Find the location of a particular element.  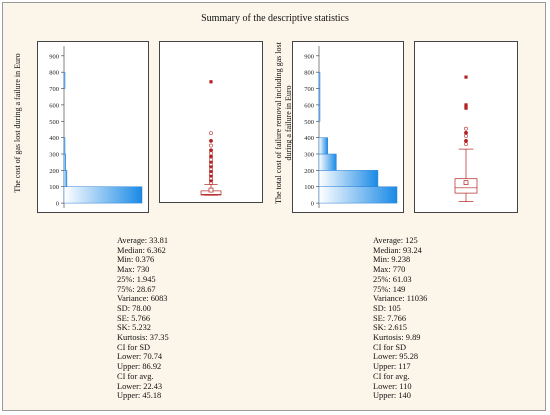

stat-line: Kurtosis: 37.35 is located at coordinates (143, 338).